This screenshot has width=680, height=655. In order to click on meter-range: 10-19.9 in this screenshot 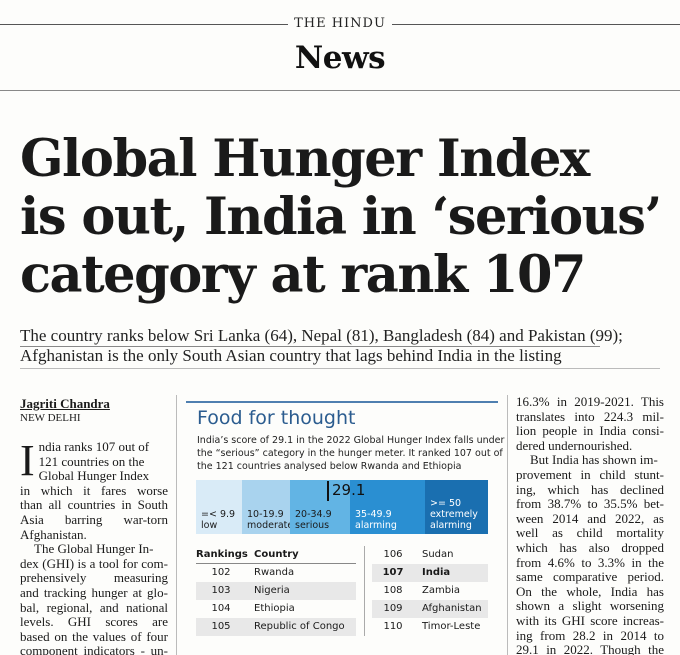, I will do `click(265, 514)`.